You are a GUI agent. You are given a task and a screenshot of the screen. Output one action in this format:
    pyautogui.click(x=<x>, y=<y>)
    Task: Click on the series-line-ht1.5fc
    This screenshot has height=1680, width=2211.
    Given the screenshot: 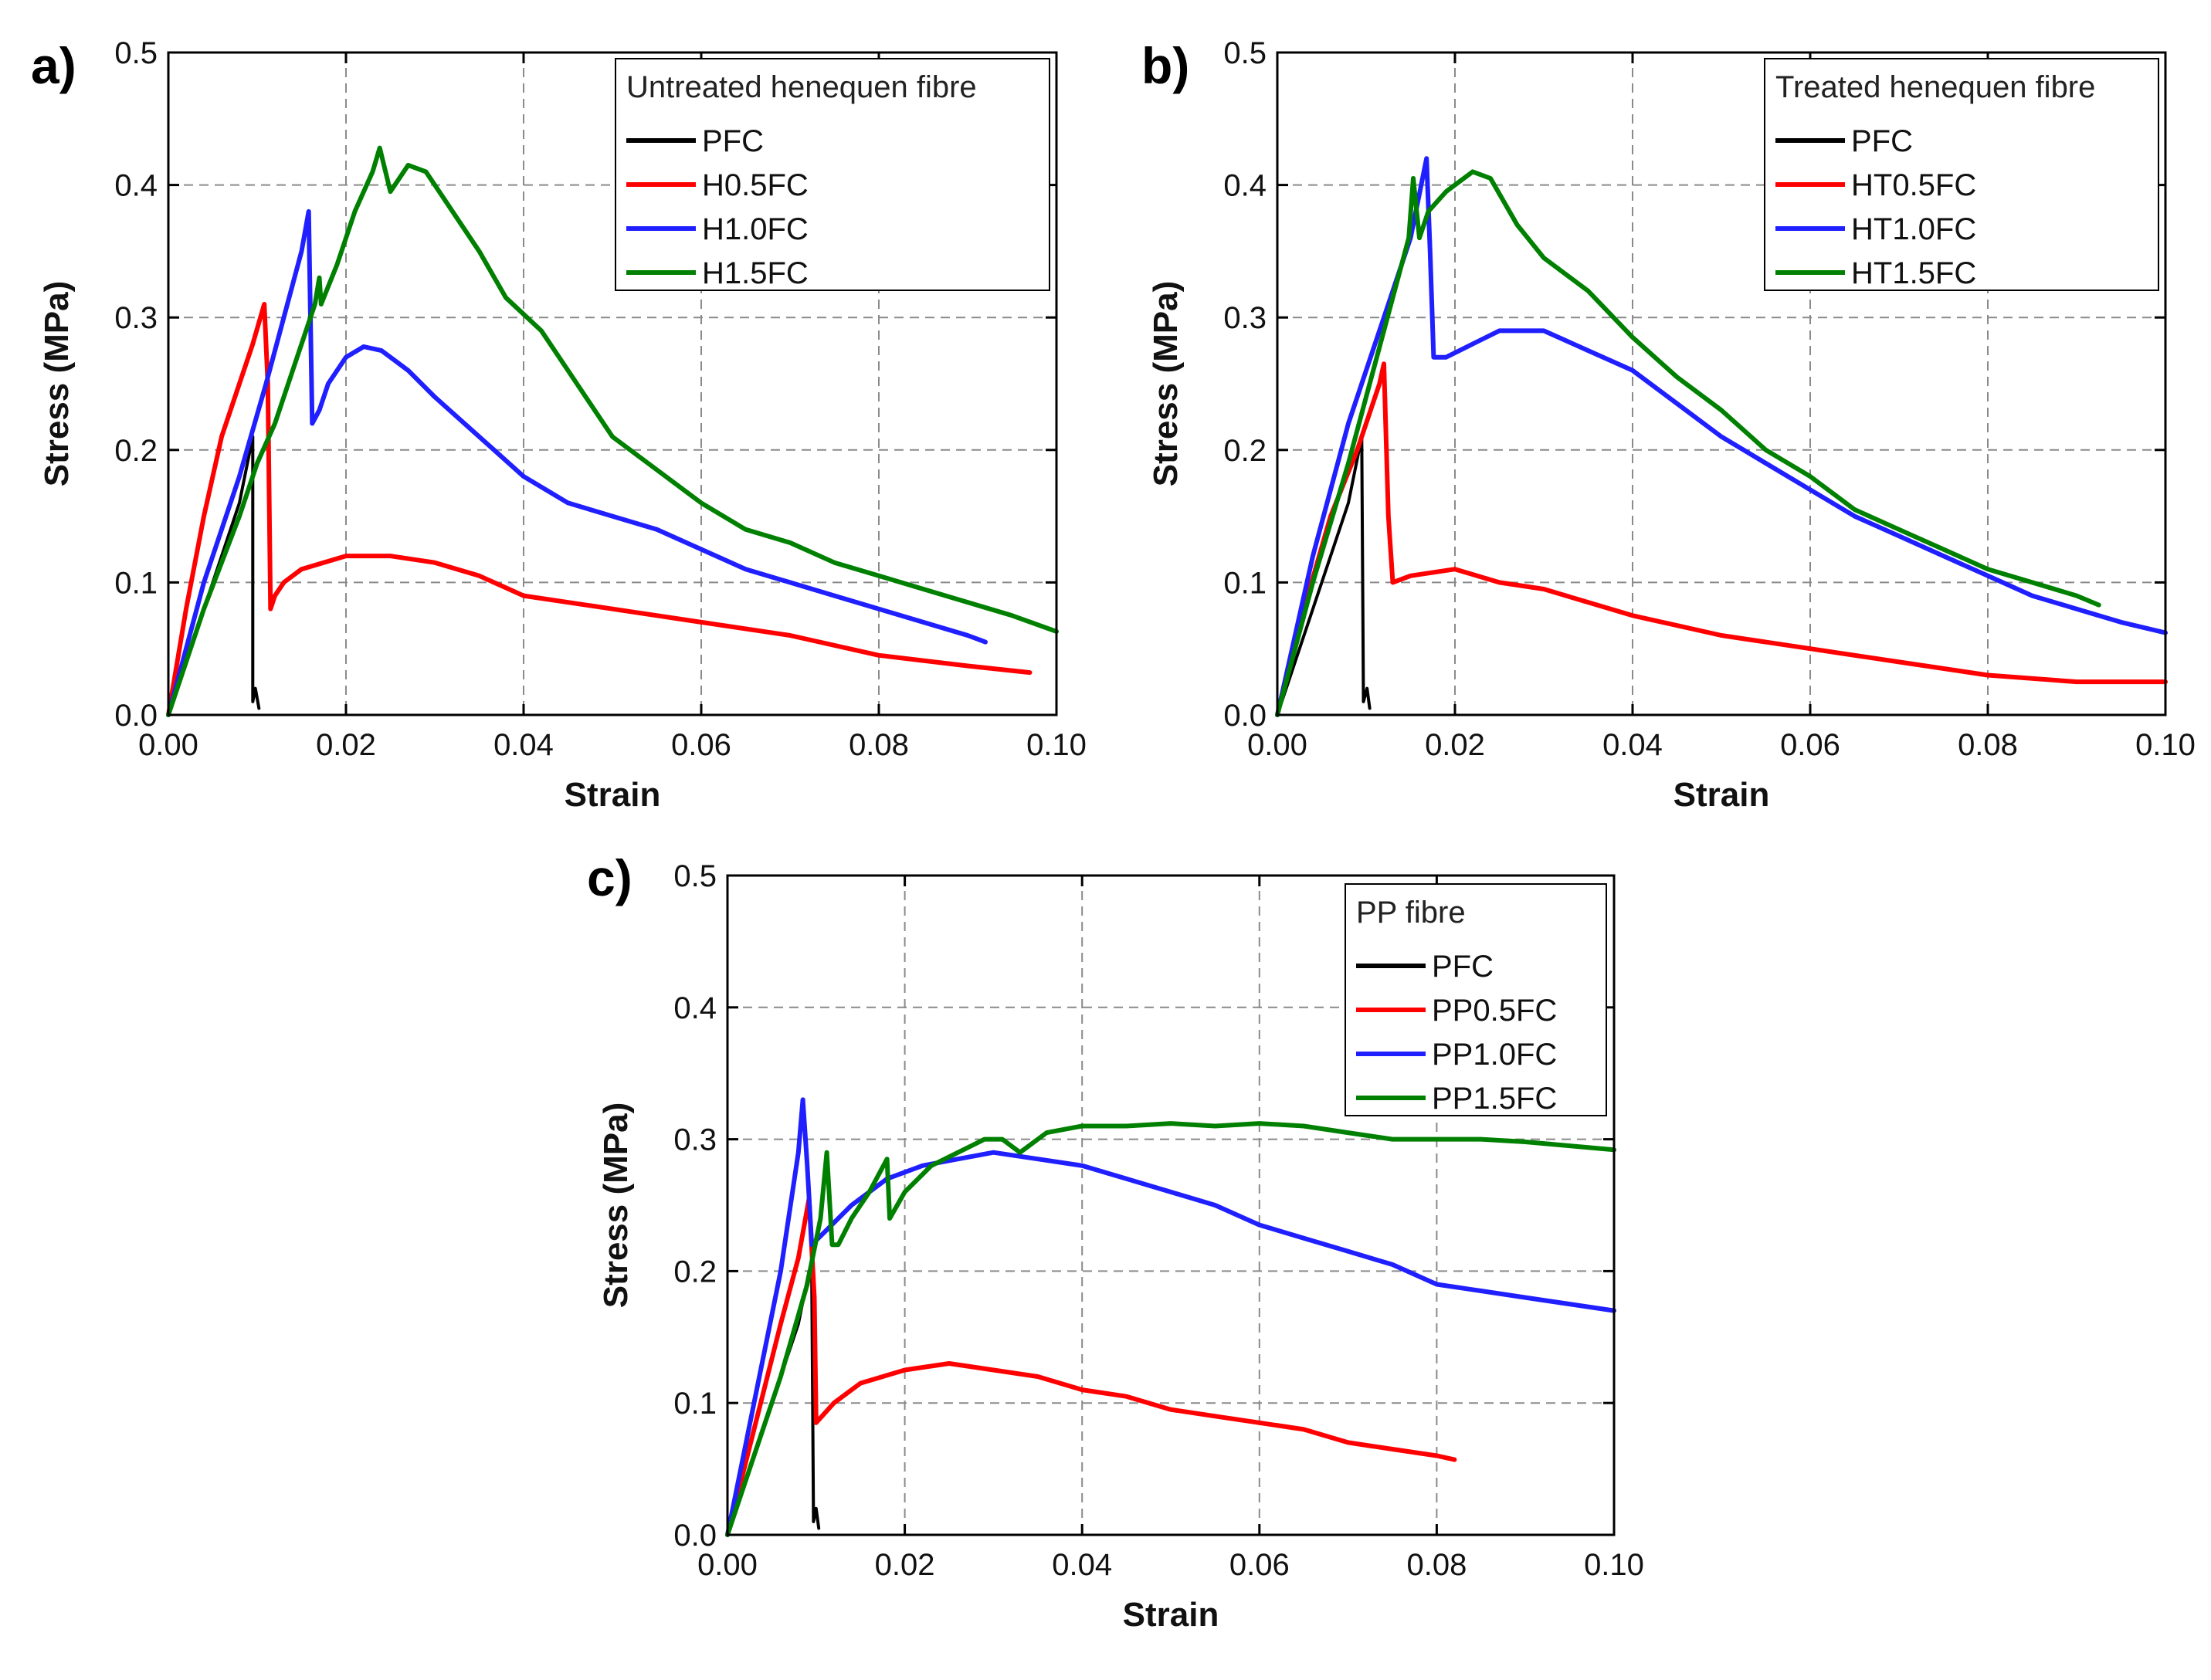 What is the action you would take?
    pyautogui.click(x=1688, y=443)
    